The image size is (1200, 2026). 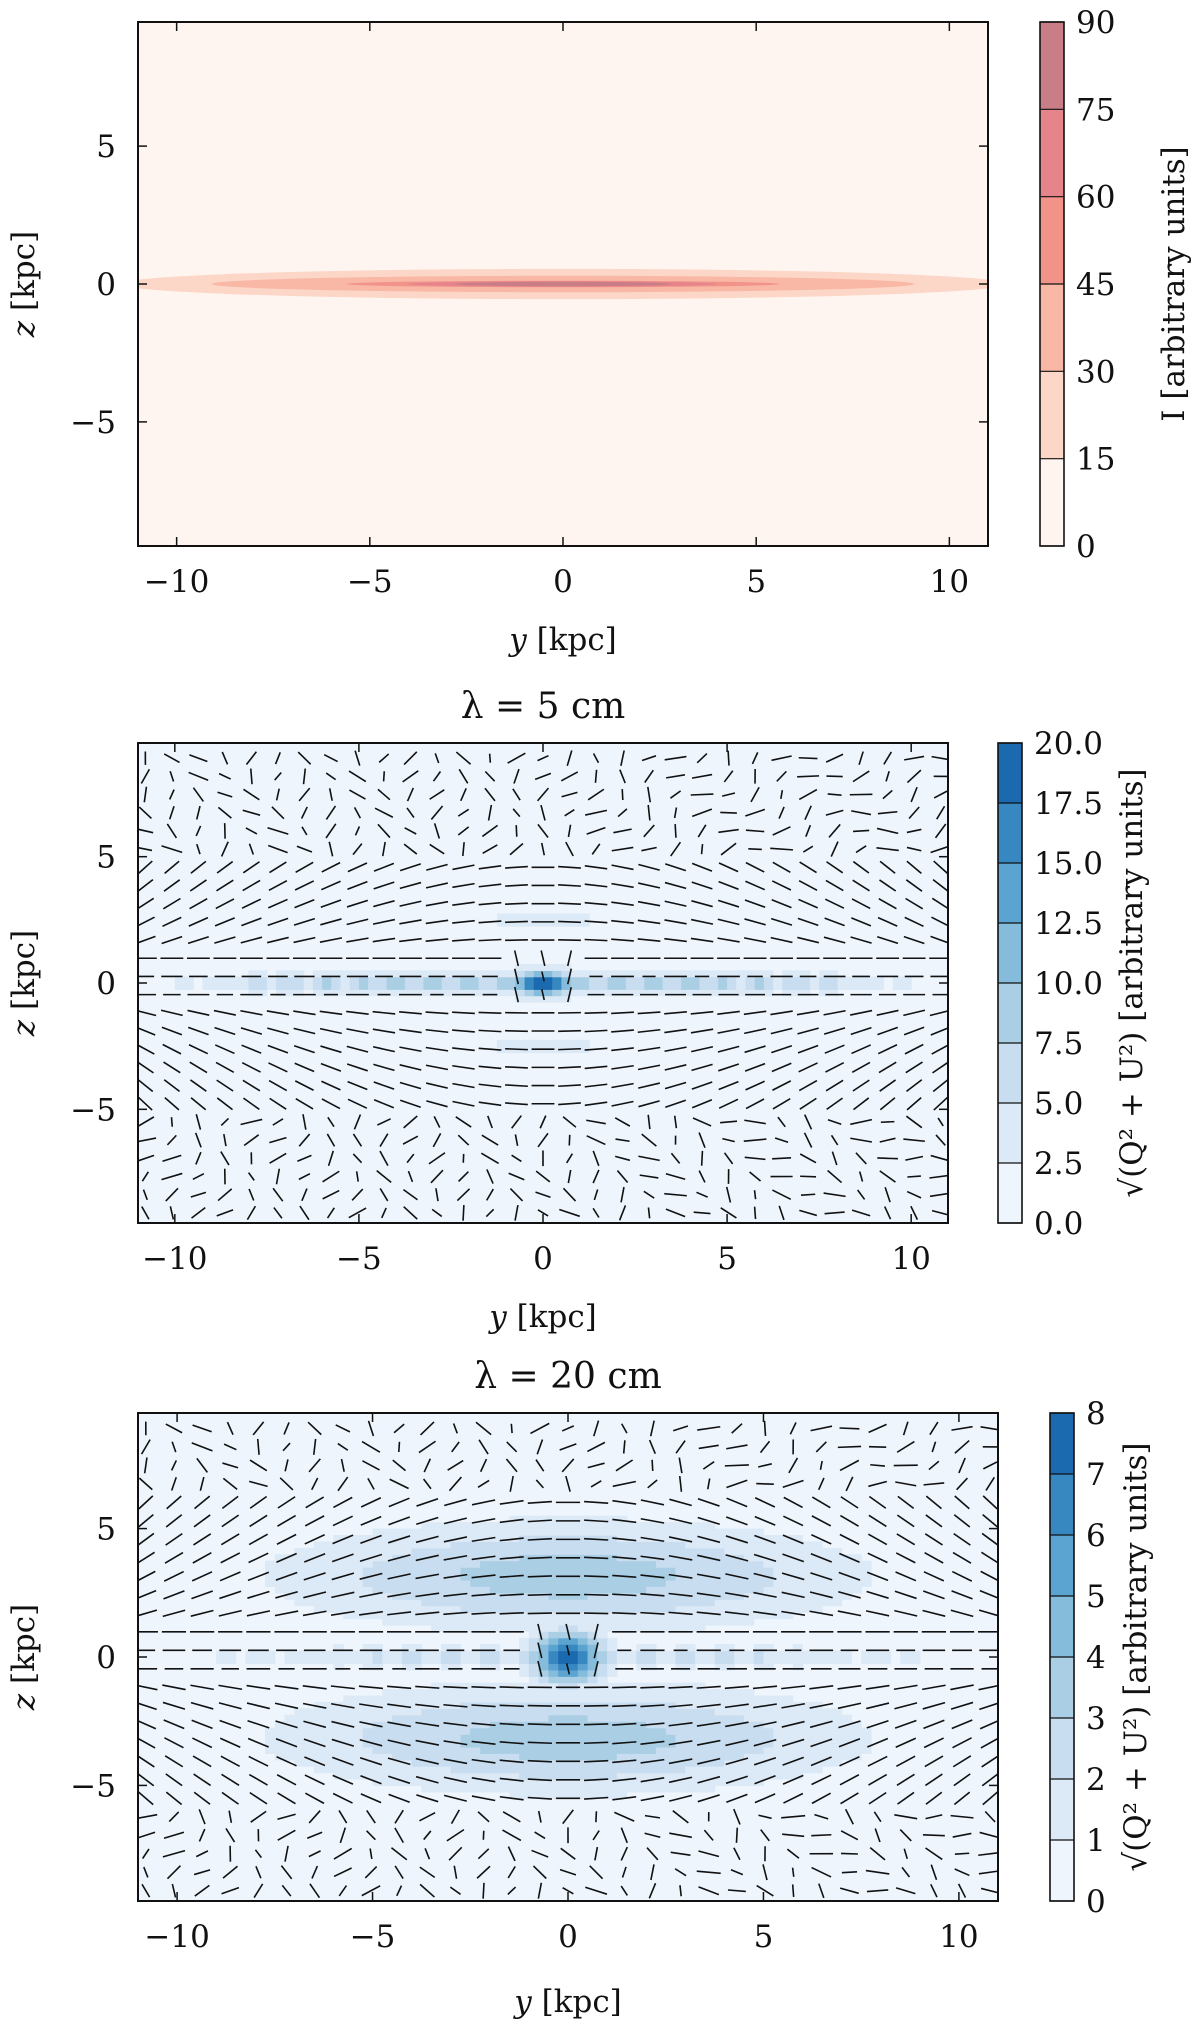 I want to click on colorbar-tick-label: 1, so click(x=1096, y=1841).